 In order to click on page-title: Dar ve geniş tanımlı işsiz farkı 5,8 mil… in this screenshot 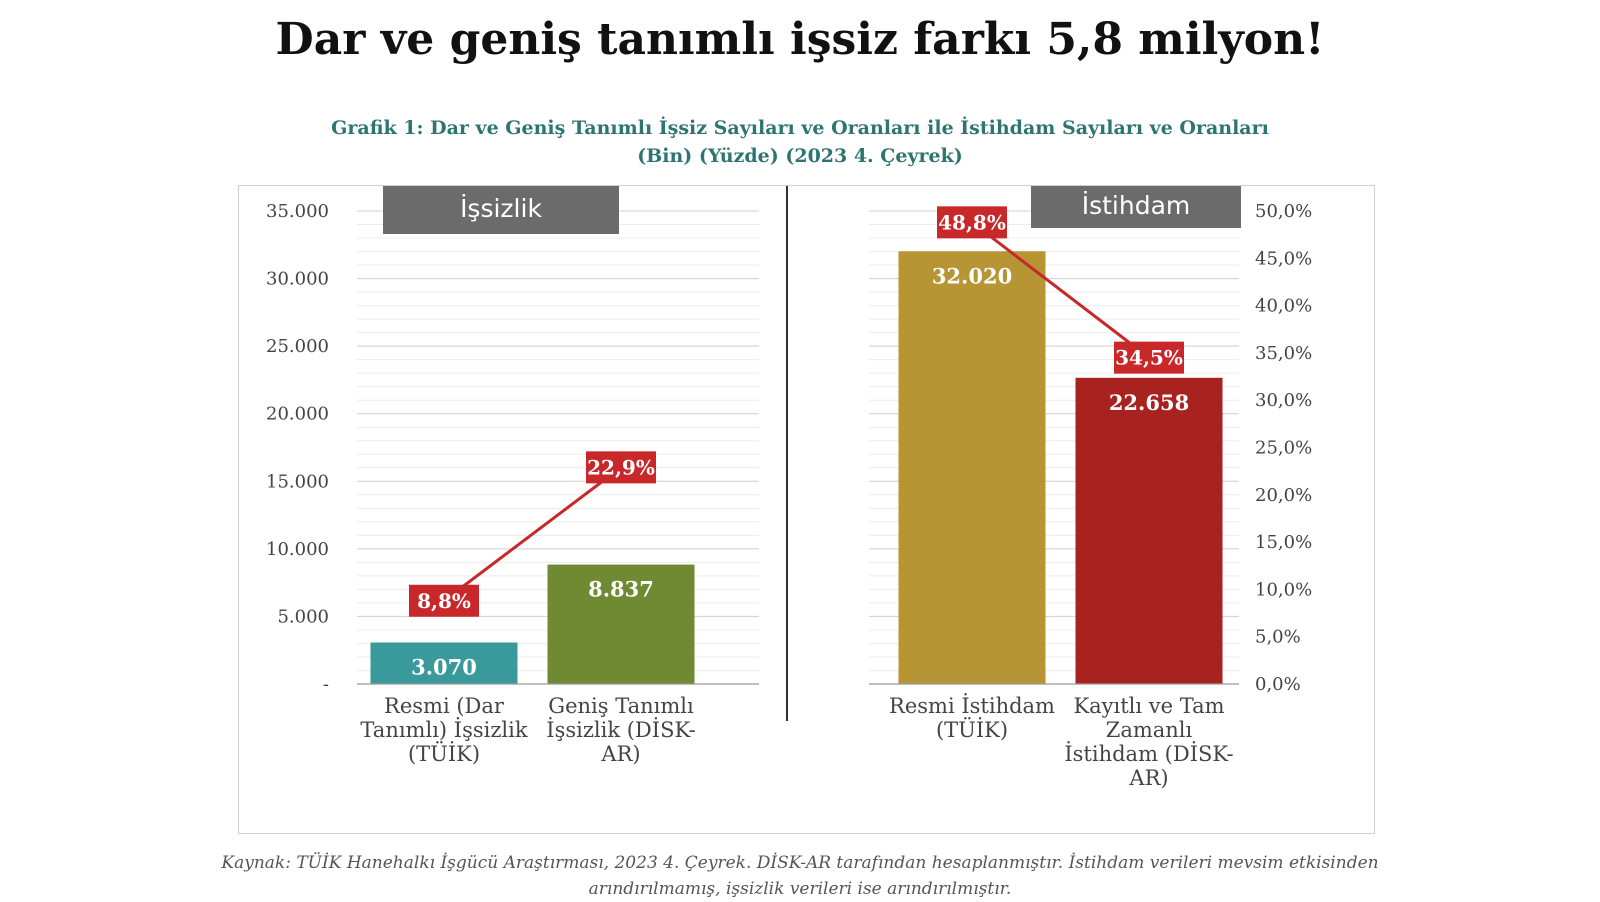, I will do `click(800, 39)`.